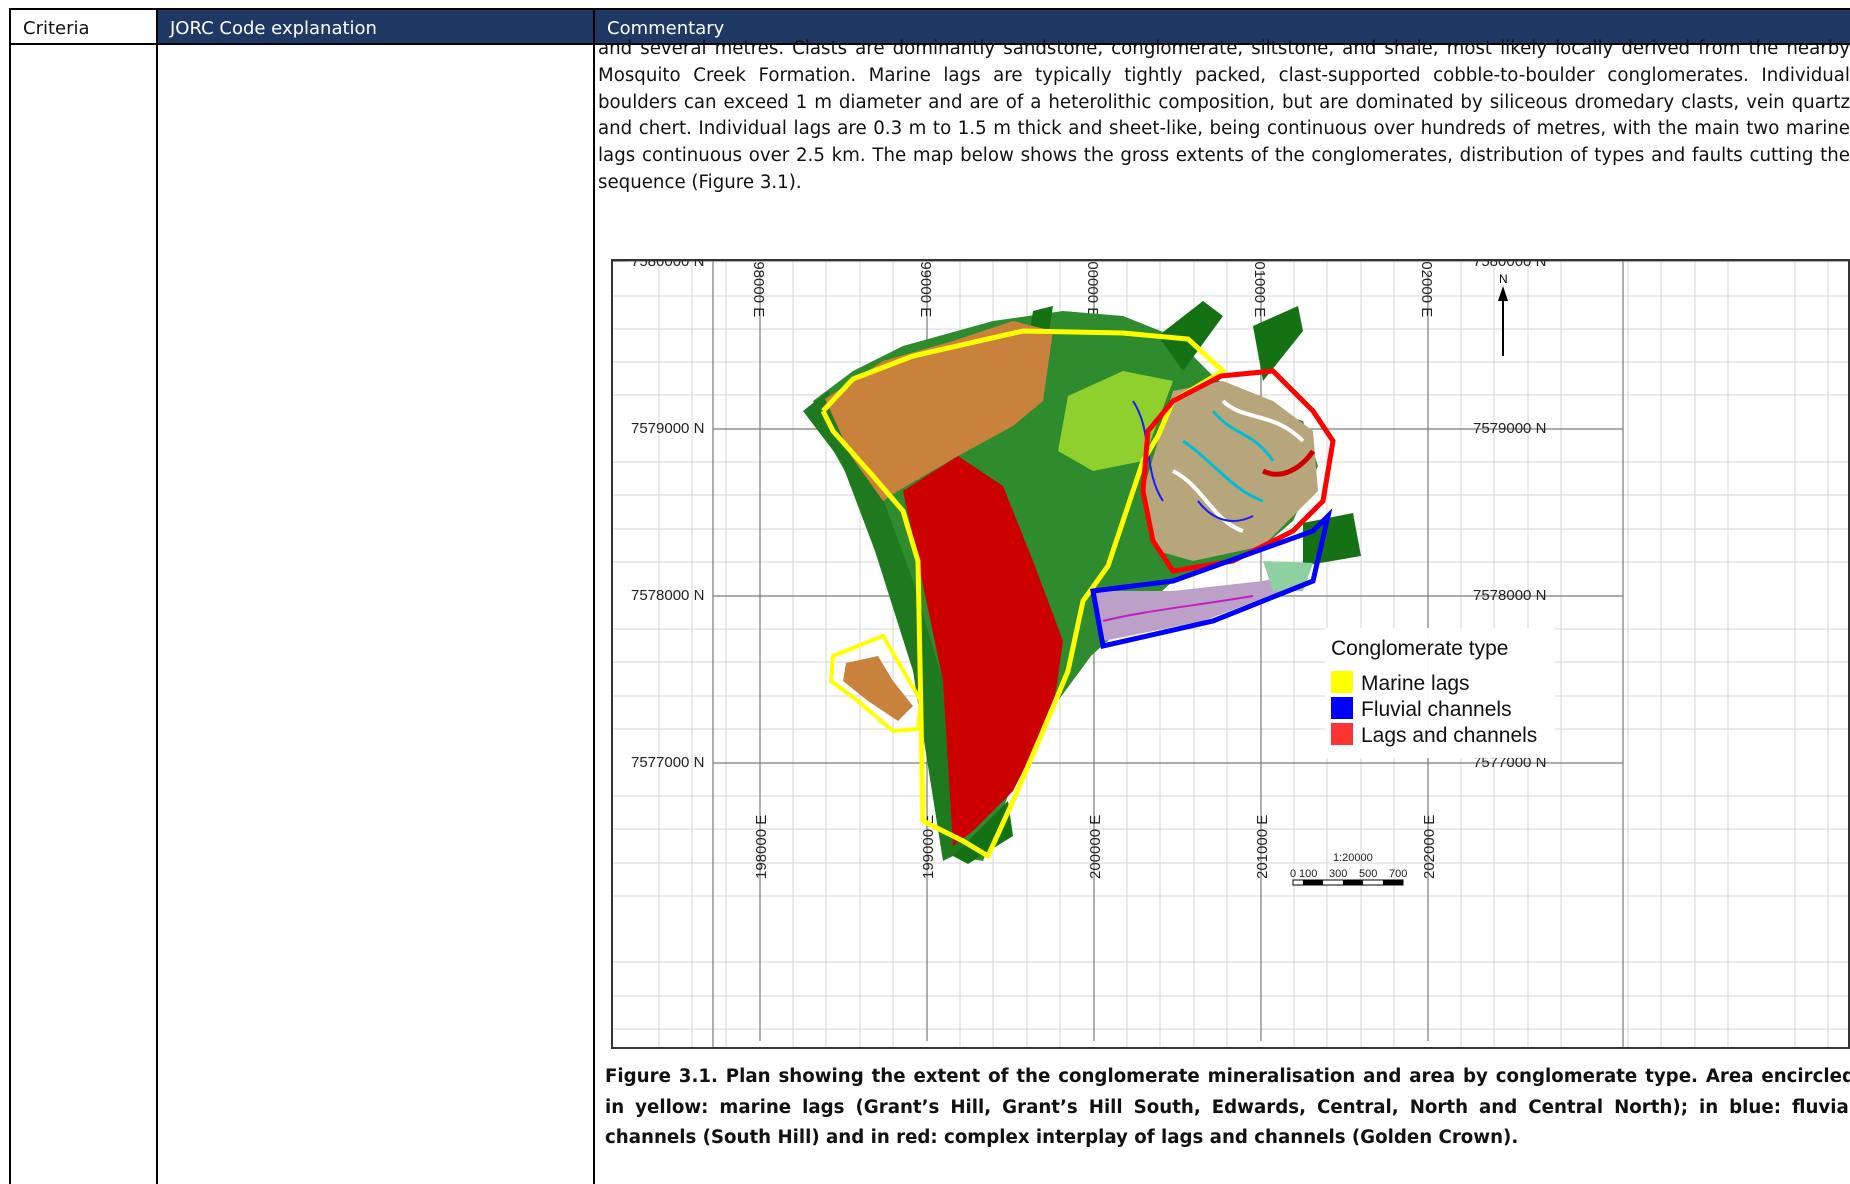 The image size is (1850, 1184). Describe the element at coordinates (376, 26) in the screenshot. I see `jorc-header: JORC Code explanation` at that location.